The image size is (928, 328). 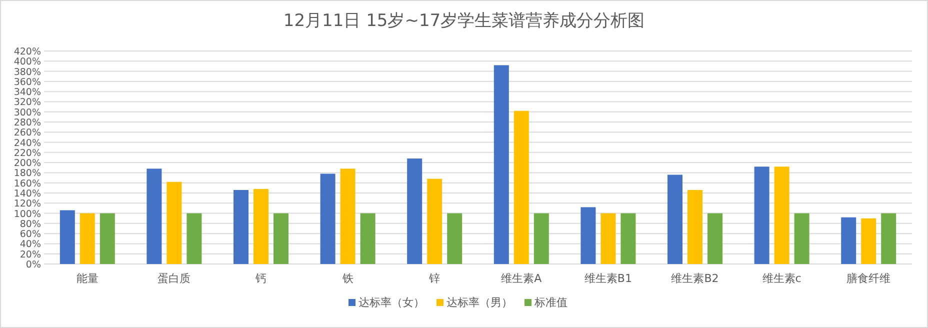 I want to click on legend-label: 标准值, so click(x=551, y=302).